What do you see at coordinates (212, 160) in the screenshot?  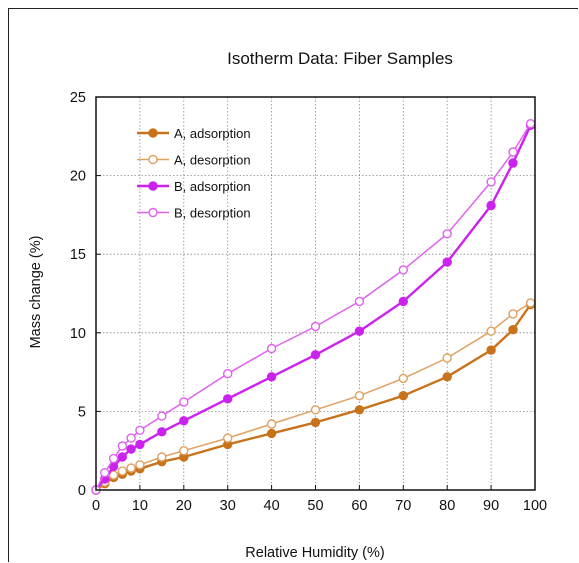 I see `legend-label: A, desorption` at bounding box center [212, 160].